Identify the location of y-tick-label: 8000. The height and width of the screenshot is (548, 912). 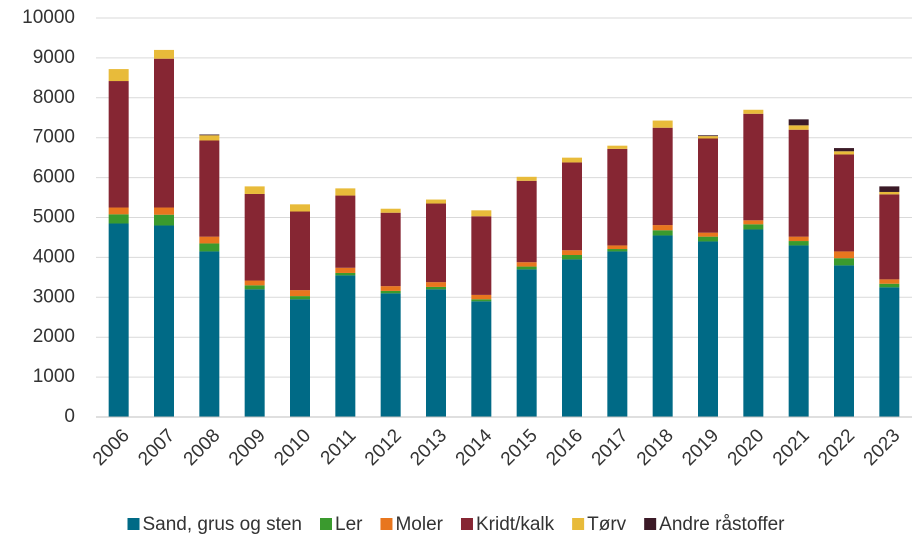
(54, 97).